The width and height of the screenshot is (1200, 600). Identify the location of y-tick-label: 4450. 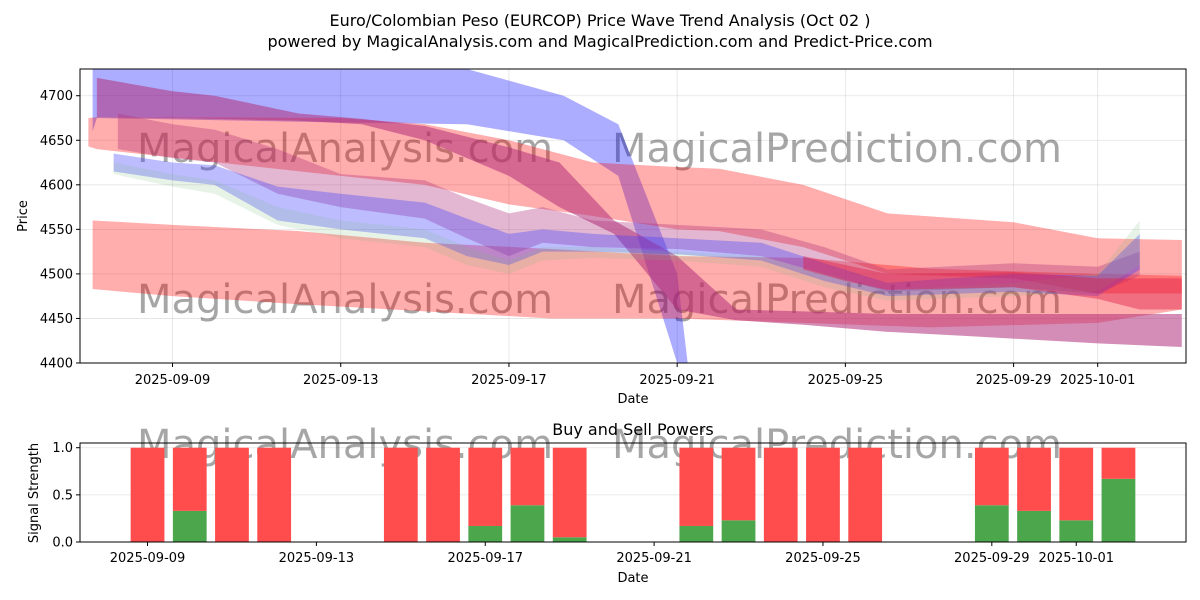
(56, 319).